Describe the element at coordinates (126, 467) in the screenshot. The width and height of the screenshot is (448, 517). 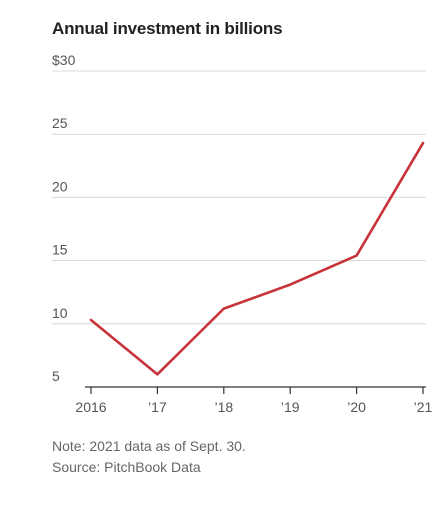
I see `source-text: Source: PitchBook Data` at that location.